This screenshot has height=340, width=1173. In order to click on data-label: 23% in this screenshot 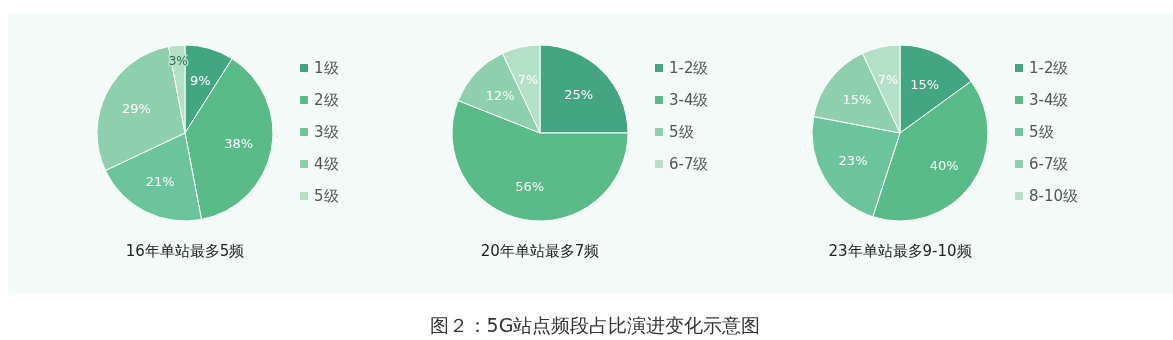, I will do `click(853, 161)`.